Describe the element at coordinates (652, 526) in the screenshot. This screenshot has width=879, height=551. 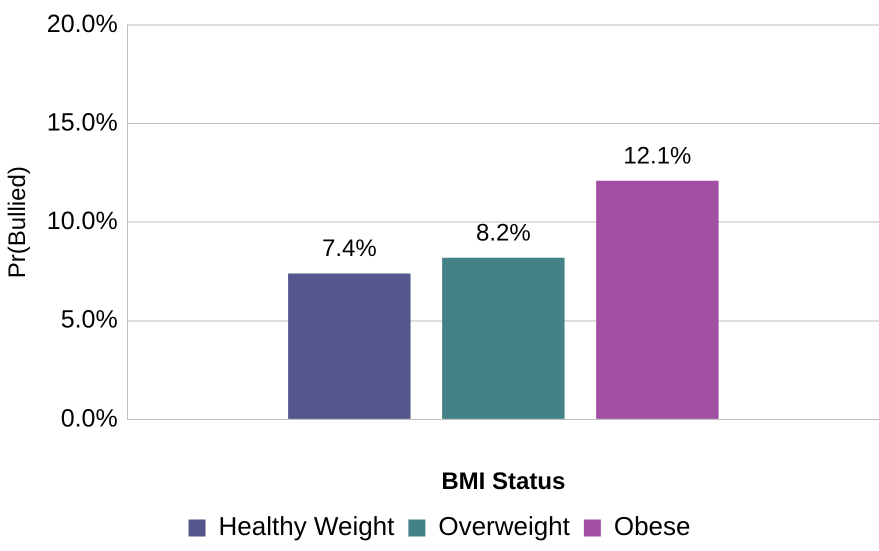
I see `legend-label: Obese` at that location.